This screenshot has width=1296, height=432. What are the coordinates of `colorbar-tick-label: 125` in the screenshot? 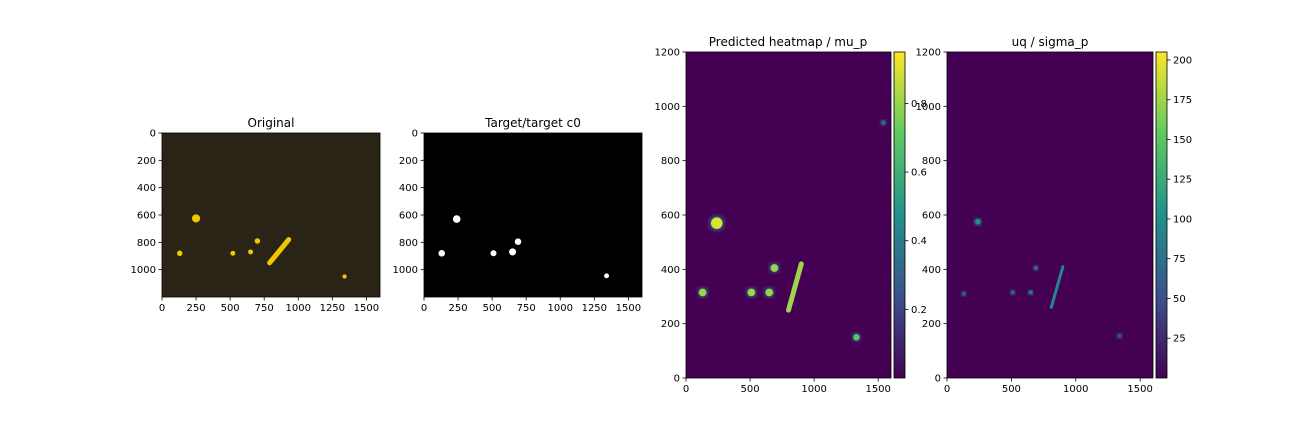 It's located at (1182, 180).